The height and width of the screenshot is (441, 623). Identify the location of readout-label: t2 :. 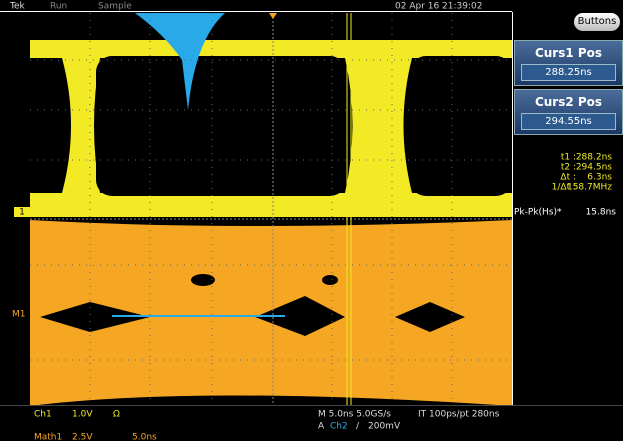
(568, 168).